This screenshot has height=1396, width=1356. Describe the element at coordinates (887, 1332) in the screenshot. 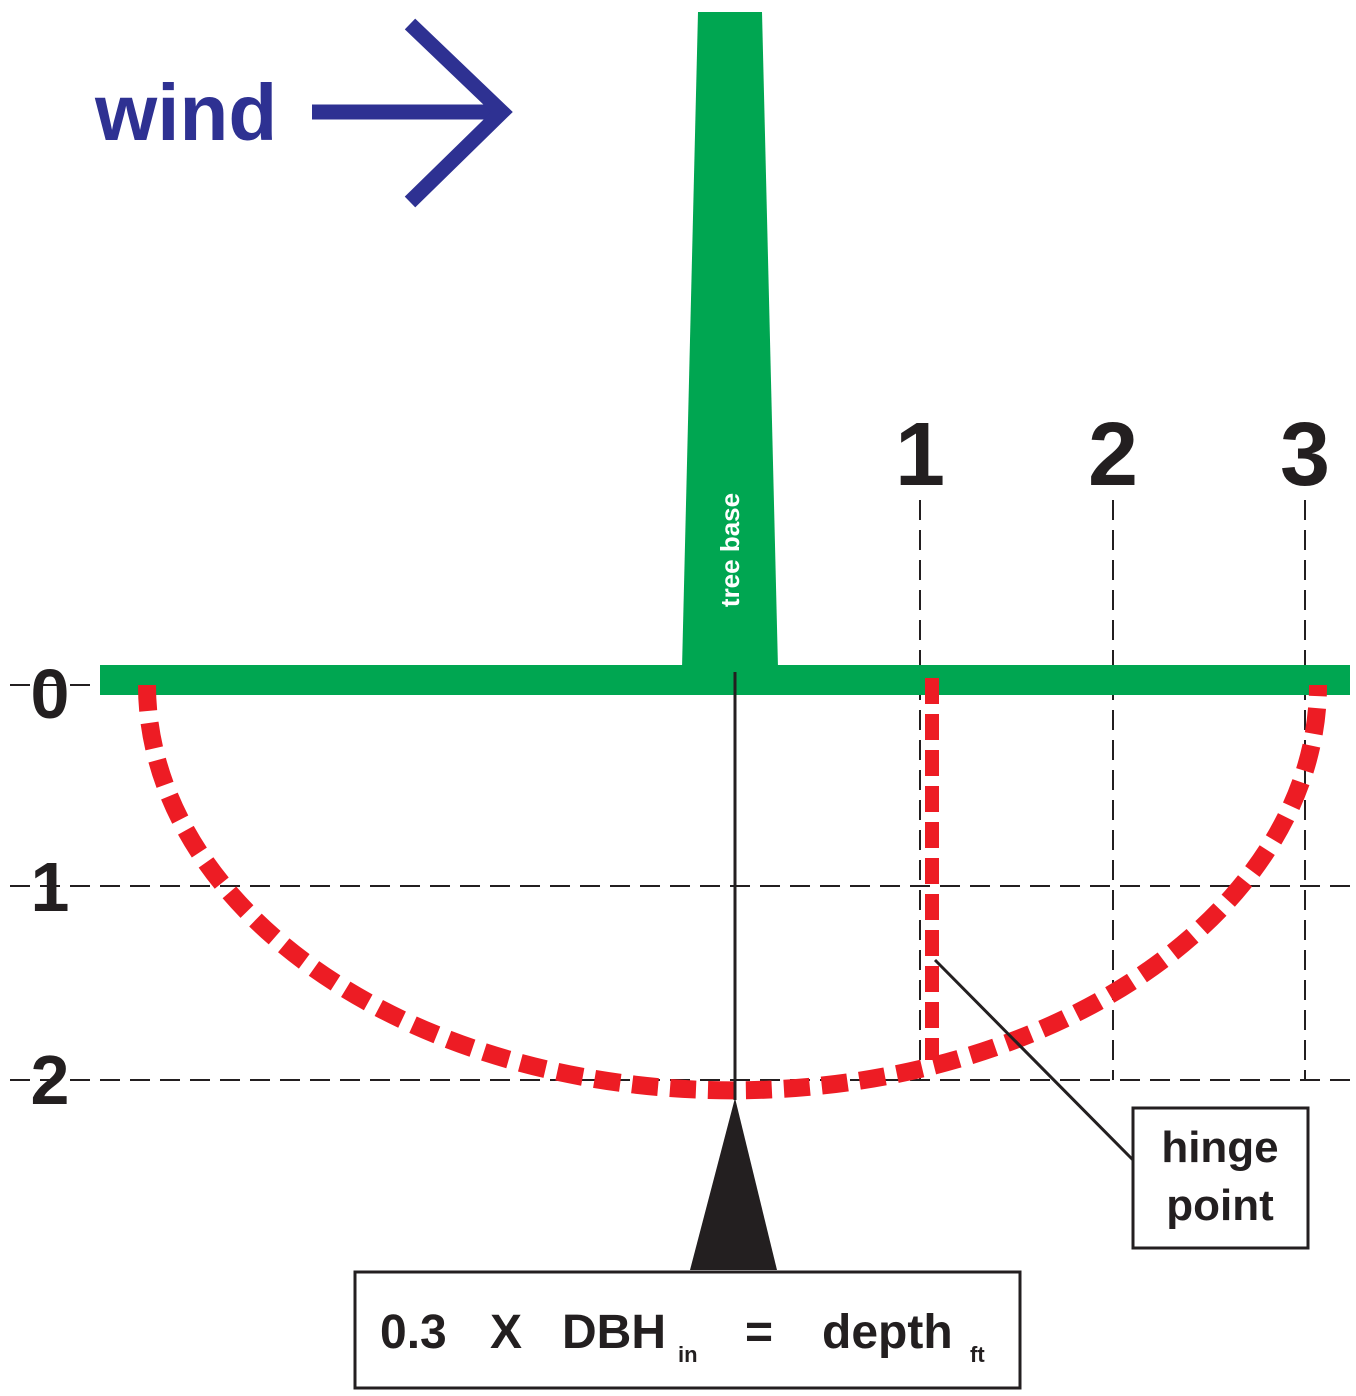

I see `formula-result: depth` at that location.